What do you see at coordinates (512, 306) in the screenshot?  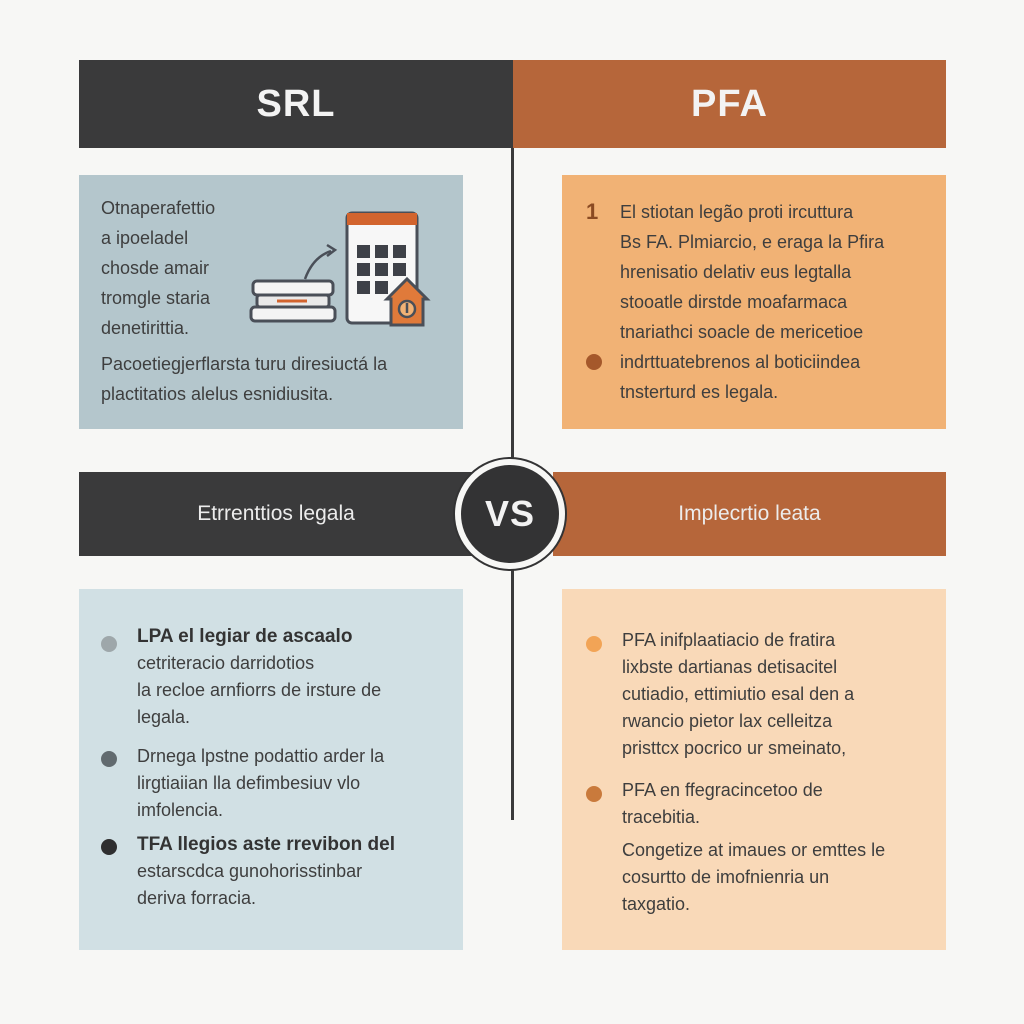 I see `center-divider-top` at bounding box center [512, 306].